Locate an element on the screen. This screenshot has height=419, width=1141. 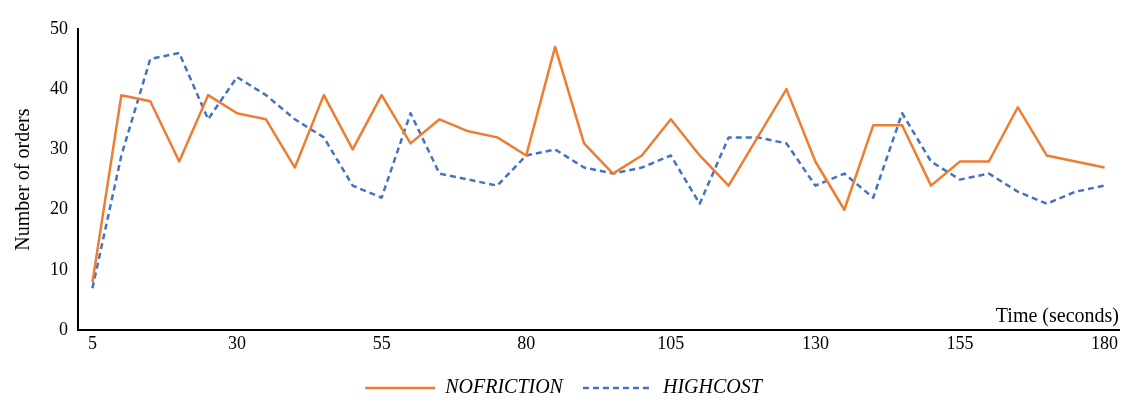
y-tick-label: 0 is located at coordinates (63, 329).